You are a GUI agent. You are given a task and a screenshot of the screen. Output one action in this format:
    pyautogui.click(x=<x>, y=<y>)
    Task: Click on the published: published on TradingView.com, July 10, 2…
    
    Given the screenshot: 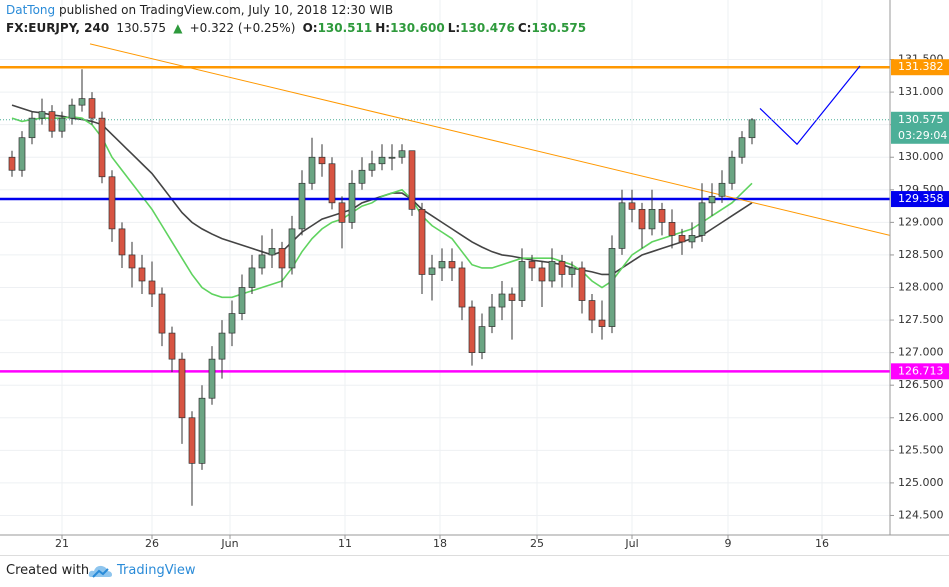 What is the action you would take?
    pyautogui.click(x=226, y=10)
    